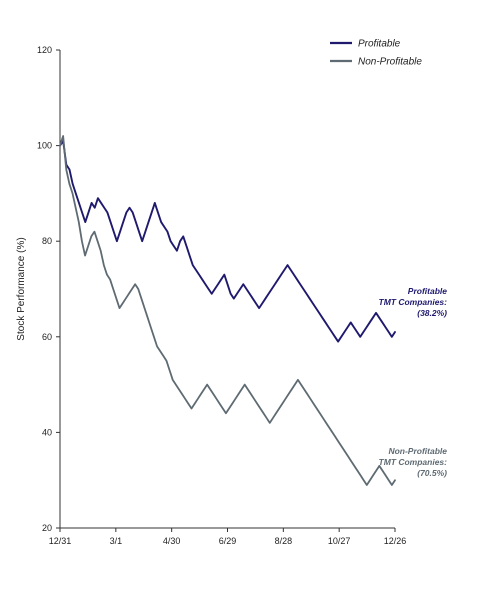  Describe the element at coordinates (395, 541) in the screenshot. I see `x-tick-label: 12/26` at that location.